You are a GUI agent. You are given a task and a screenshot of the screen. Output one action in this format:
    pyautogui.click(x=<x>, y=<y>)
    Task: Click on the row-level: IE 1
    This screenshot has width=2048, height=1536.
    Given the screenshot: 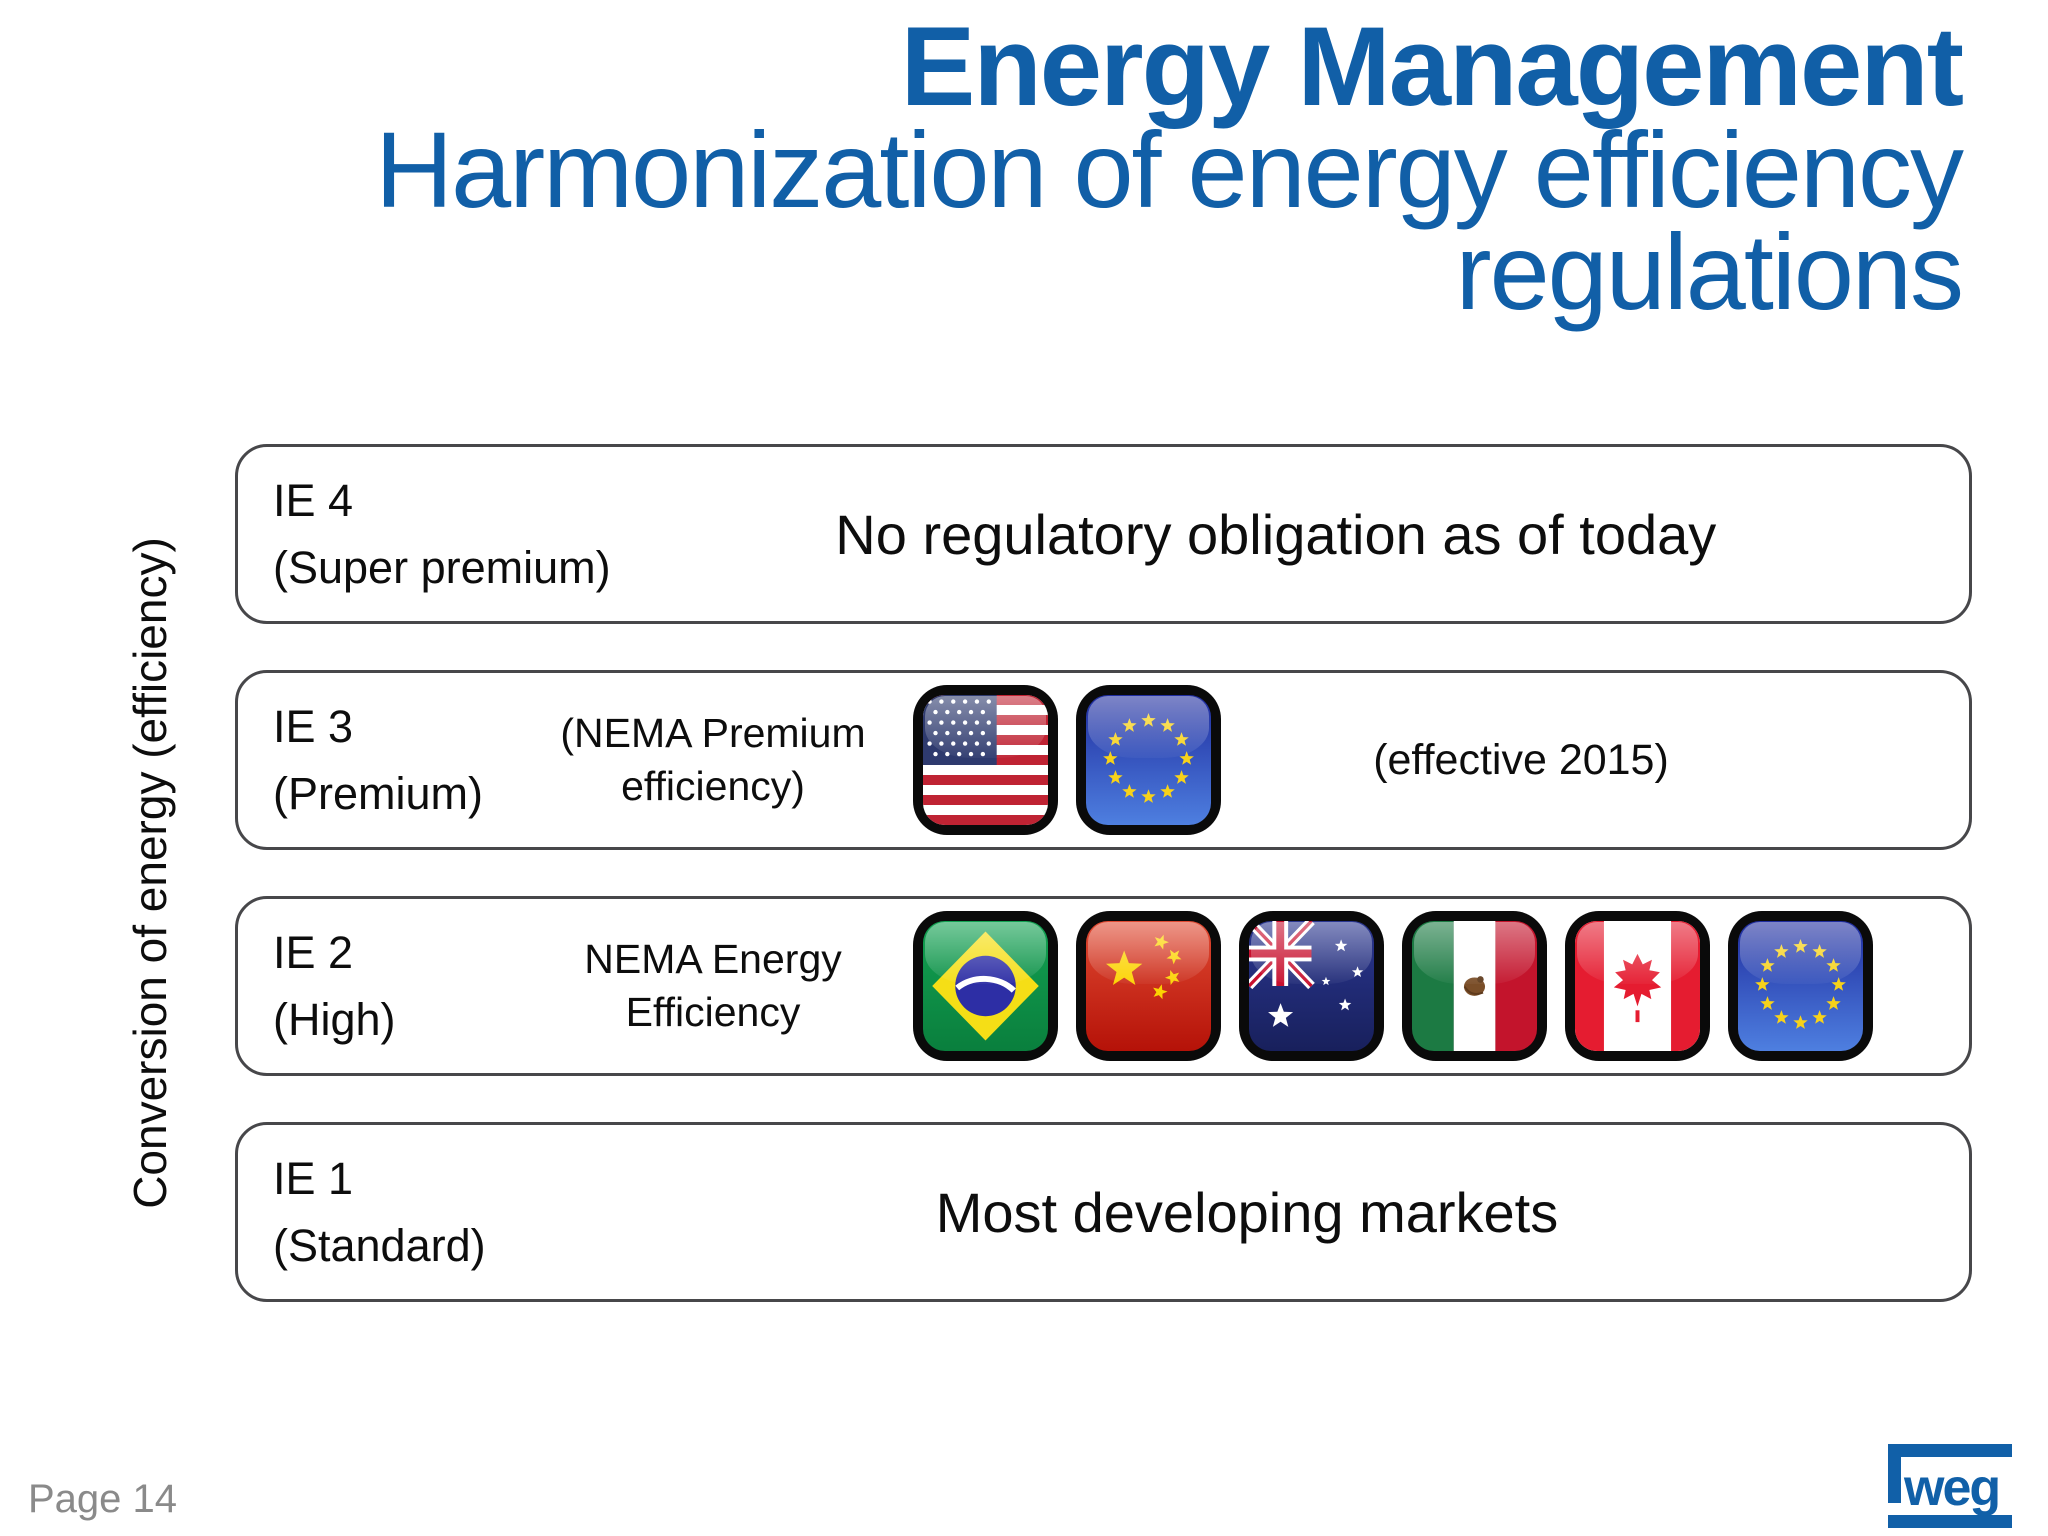 What is the action you would take?
    pyautogui.click(x=313, y=1178)
    